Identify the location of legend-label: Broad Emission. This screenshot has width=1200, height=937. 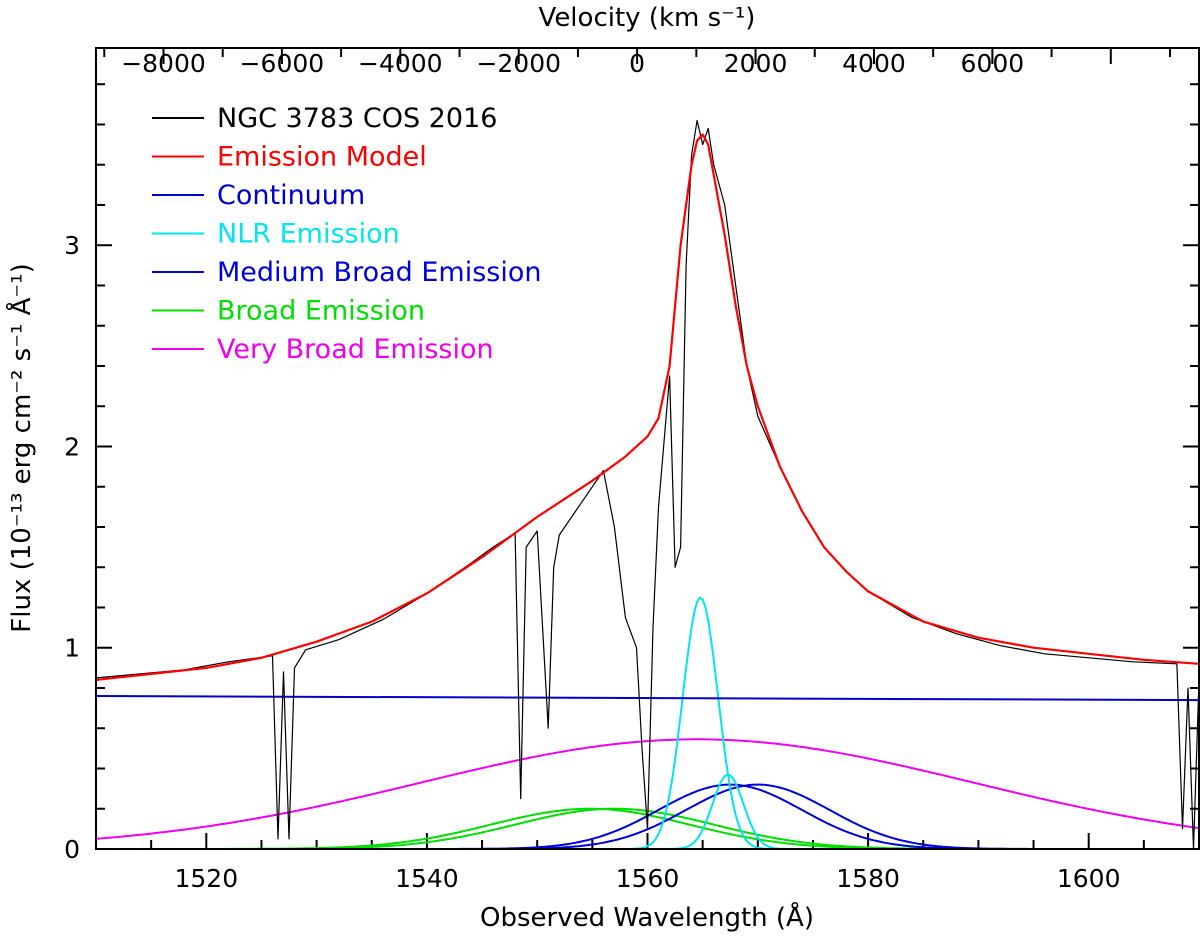
(321, 311).